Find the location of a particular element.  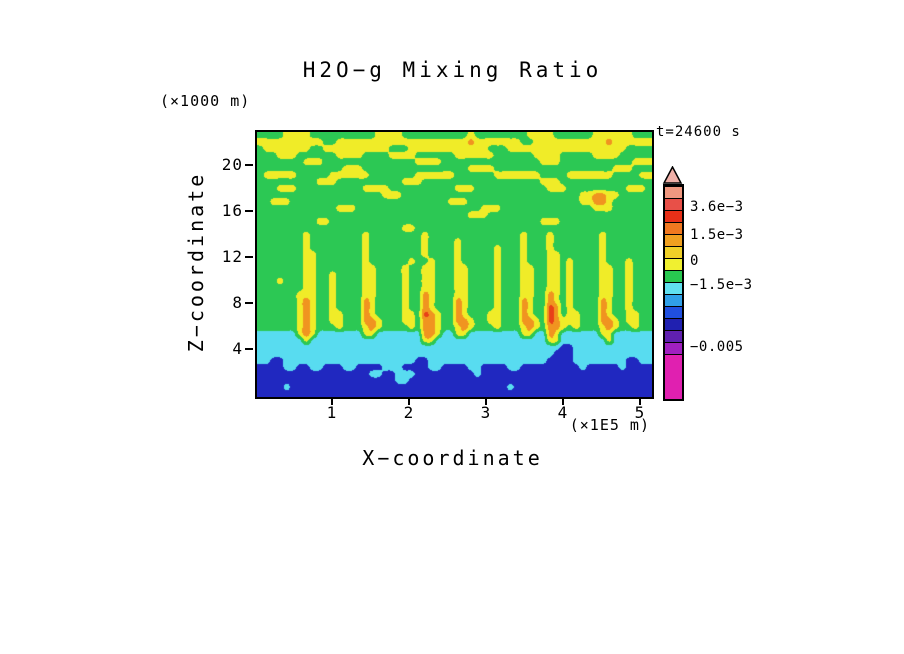

x-tick-label: 3 is located at coordinates (486, 412).